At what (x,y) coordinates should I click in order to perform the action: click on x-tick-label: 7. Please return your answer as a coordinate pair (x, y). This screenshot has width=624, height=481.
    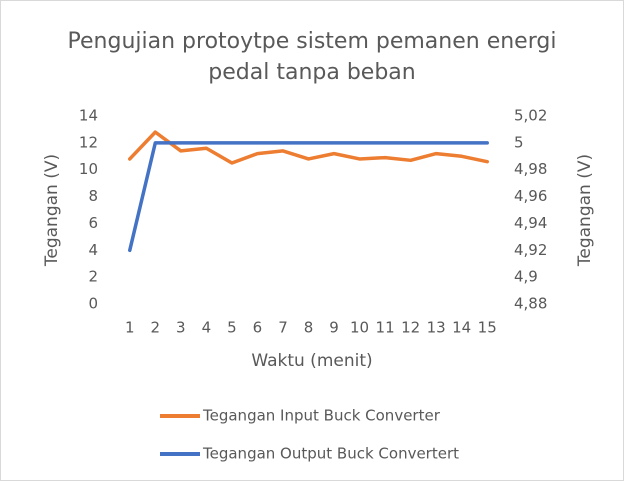
    Looking at the image, I should click on (283, 328).